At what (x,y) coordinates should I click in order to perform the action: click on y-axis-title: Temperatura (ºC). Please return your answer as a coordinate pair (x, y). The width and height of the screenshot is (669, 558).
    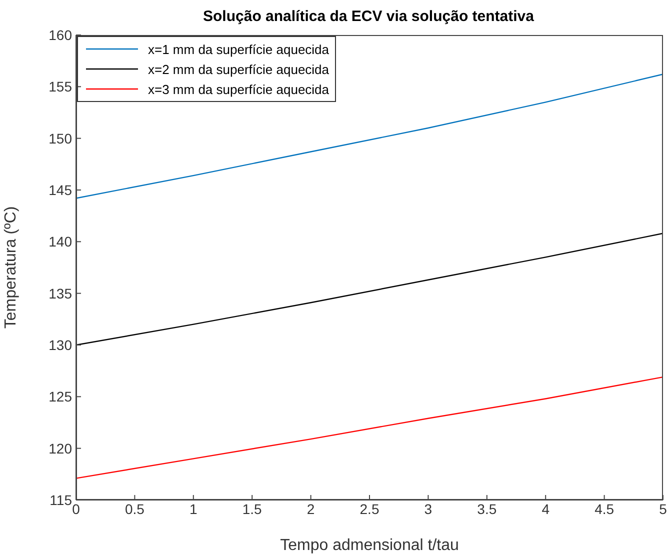
    Looking at the image, I should click on (11, 267).